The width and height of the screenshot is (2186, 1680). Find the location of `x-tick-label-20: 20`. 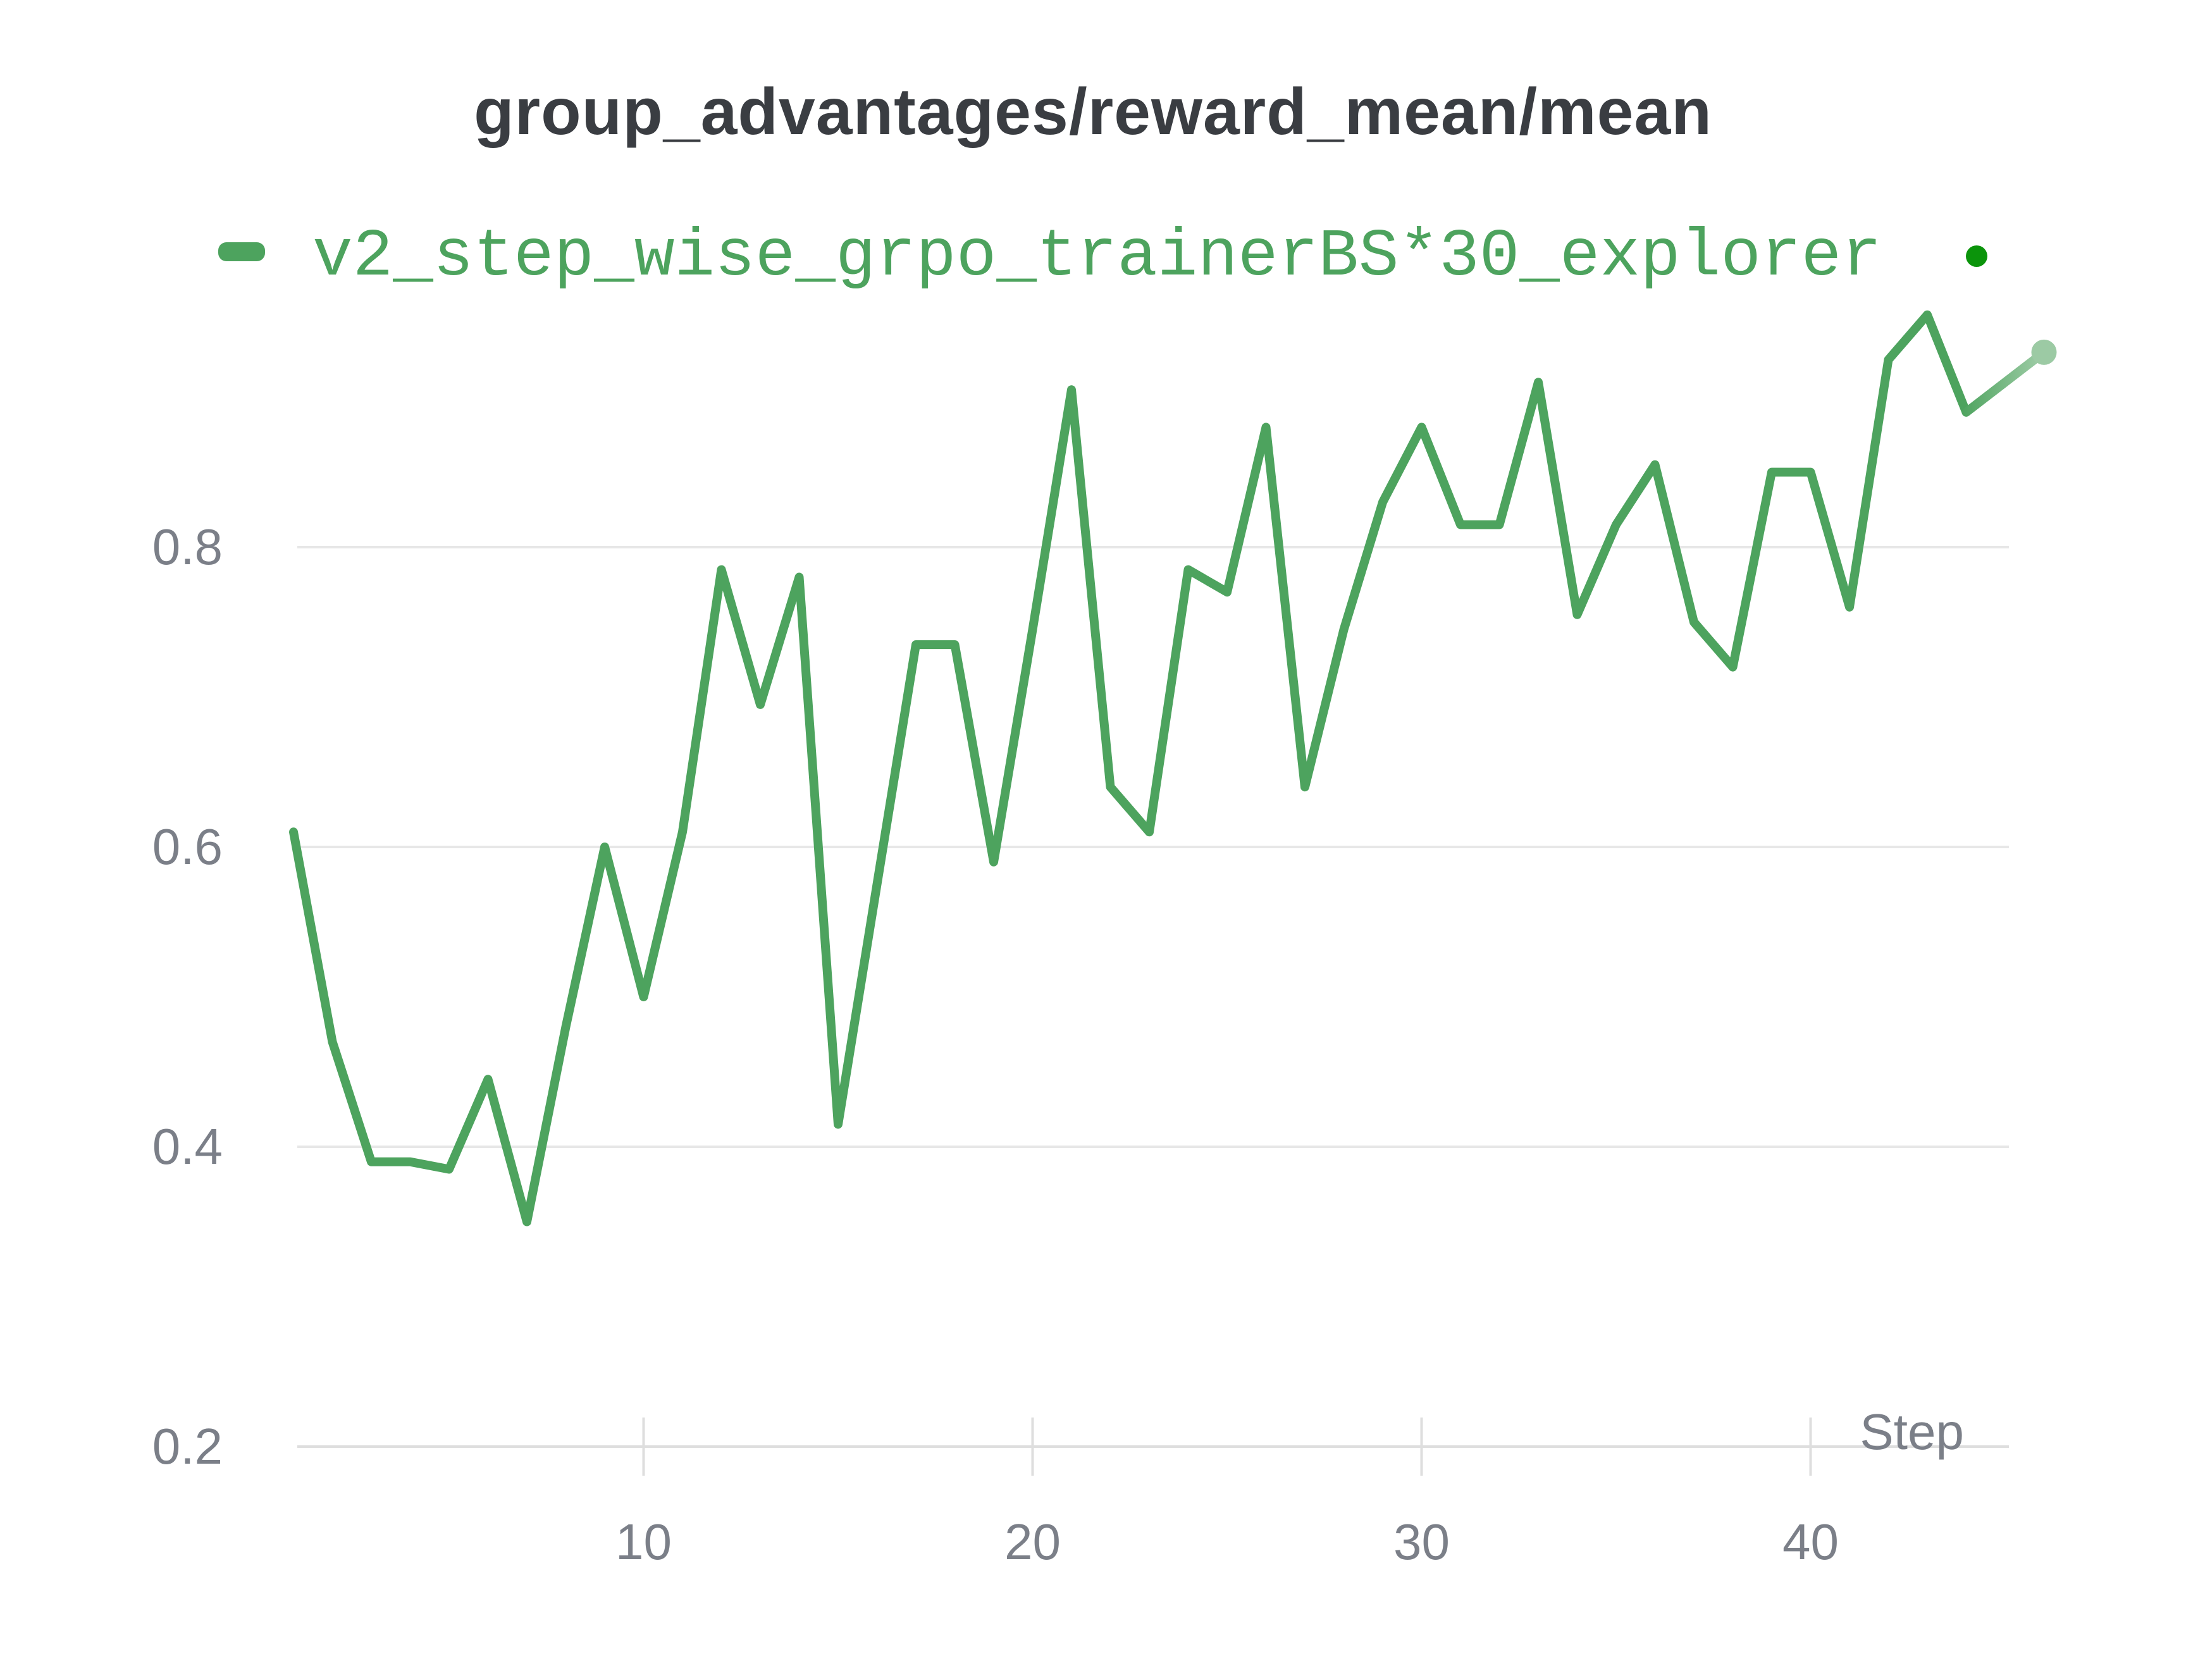

x-tick-label-20: 20 is located at coordinates (1032, 1542).